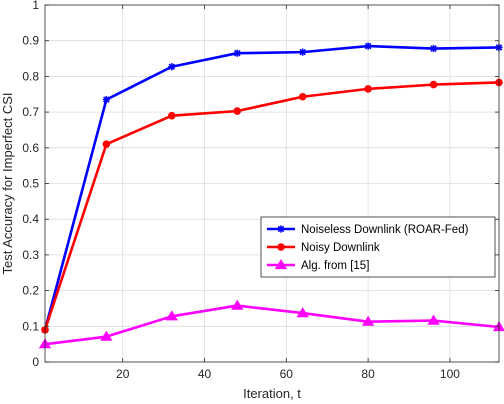 Image resolution: width=504 pixels, height=404 pixels. I want to click on y-tick-label: 0.4, so click(30, 219).